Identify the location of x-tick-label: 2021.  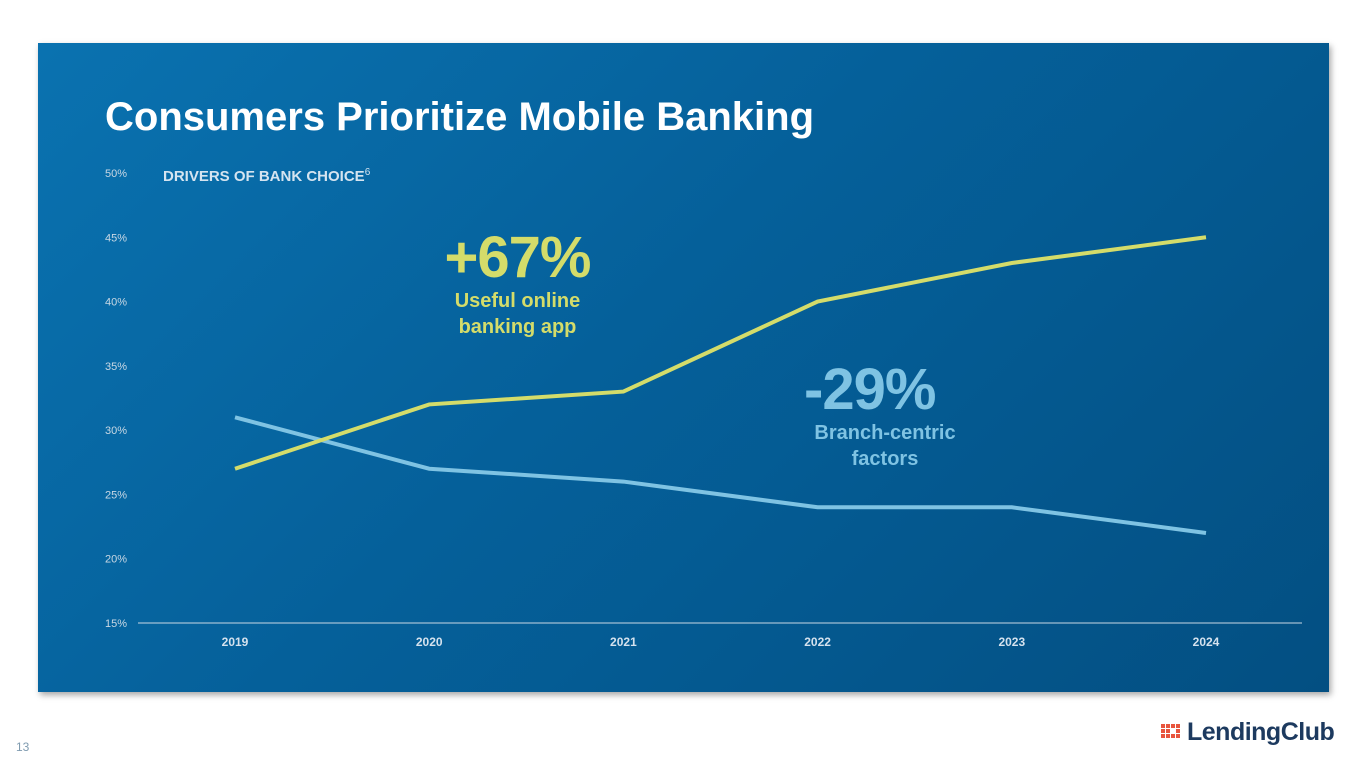
(623, 642).